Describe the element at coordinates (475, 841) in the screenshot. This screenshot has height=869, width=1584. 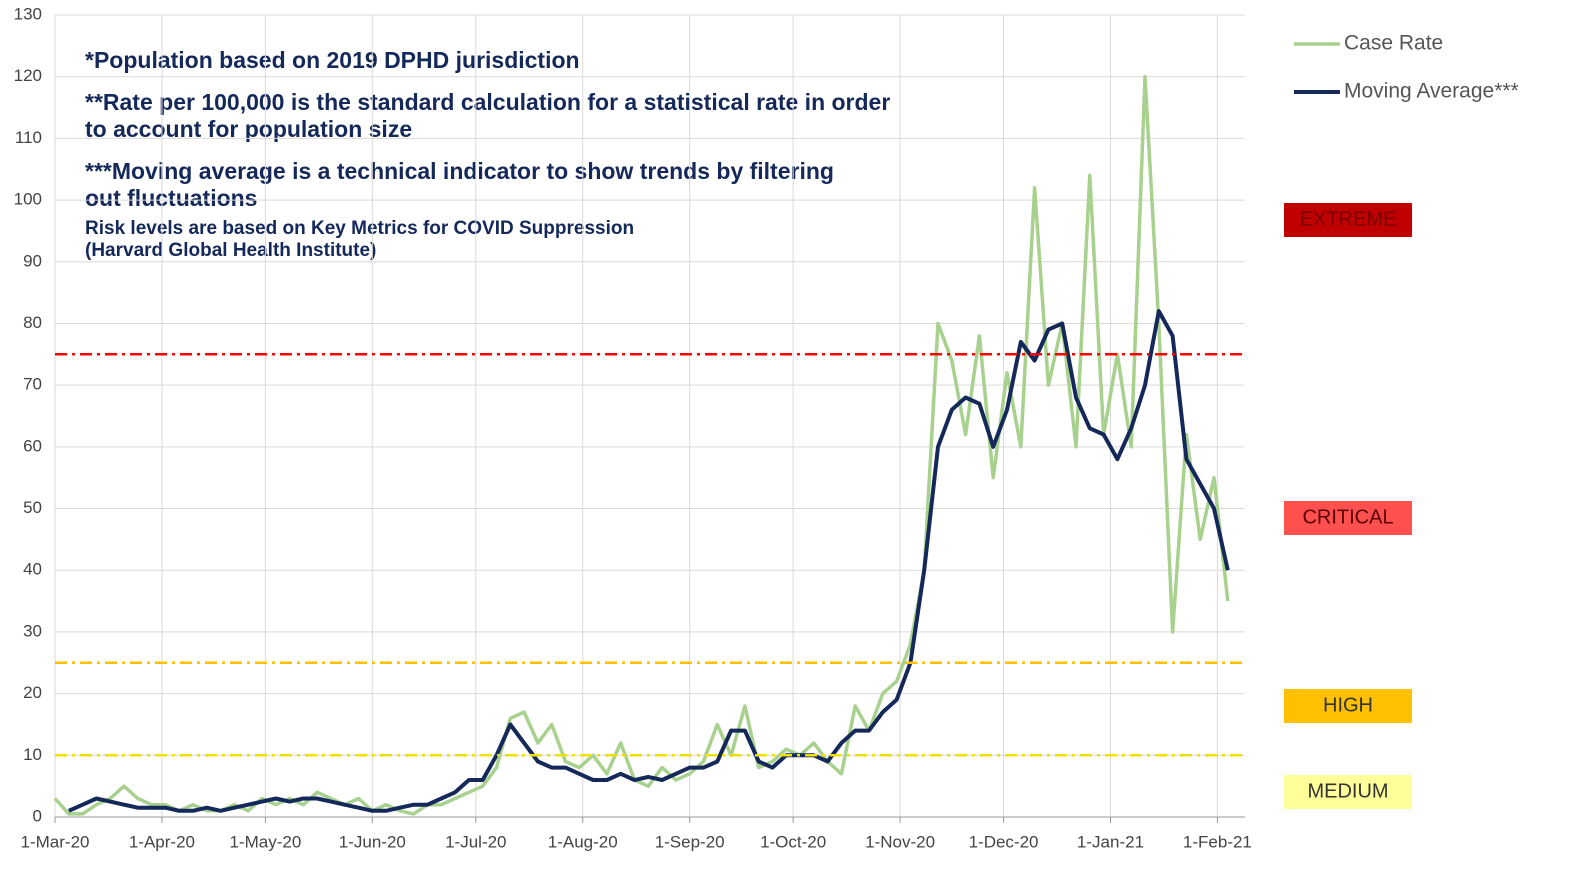
I see `x-tick-label: 1-Jul-20` at that location.